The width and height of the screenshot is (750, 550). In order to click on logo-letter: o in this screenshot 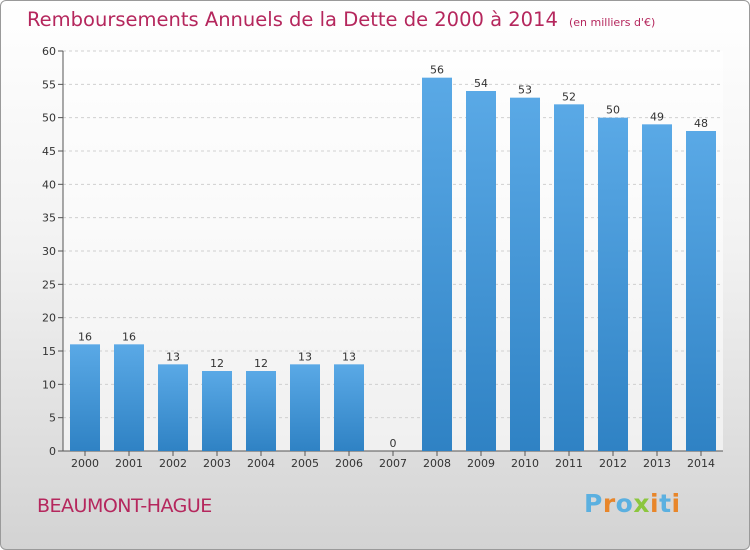, I will do `click(624, 503)`.